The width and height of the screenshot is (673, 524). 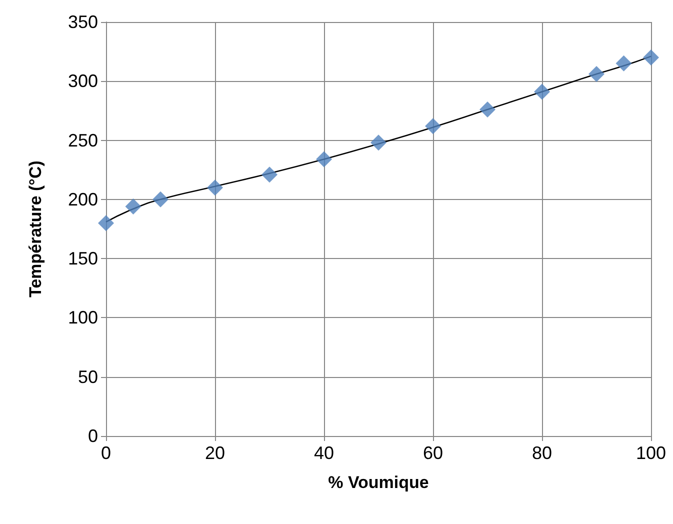 I want to click on x-tick-label: 20, so click(x=215, y=453).